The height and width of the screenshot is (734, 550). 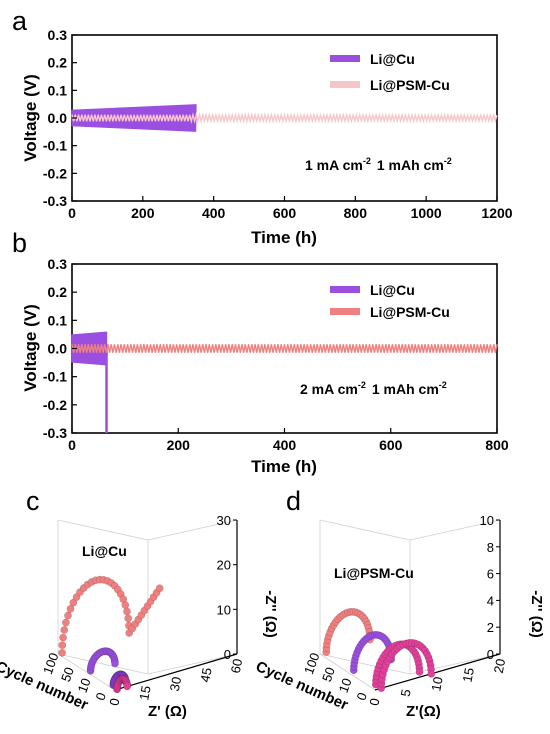 I want to click on z-tick-label-c-3: 30, so click(x=224, y=520).